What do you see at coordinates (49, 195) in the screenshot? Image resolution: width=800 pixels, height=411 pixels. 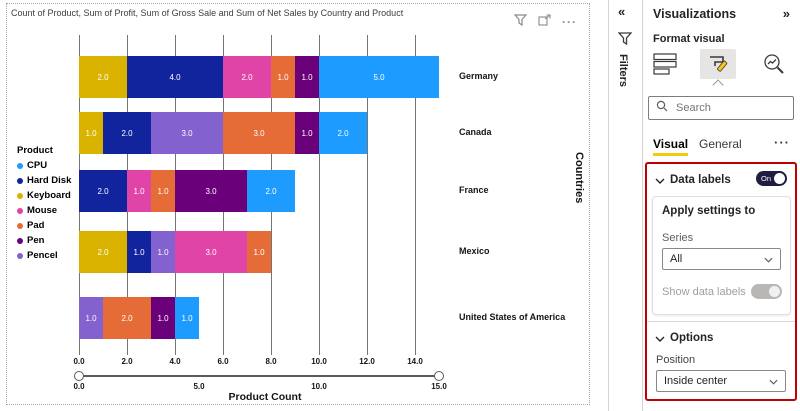 I see `legend-label: Keyboard` at bounding box center [49, 195].